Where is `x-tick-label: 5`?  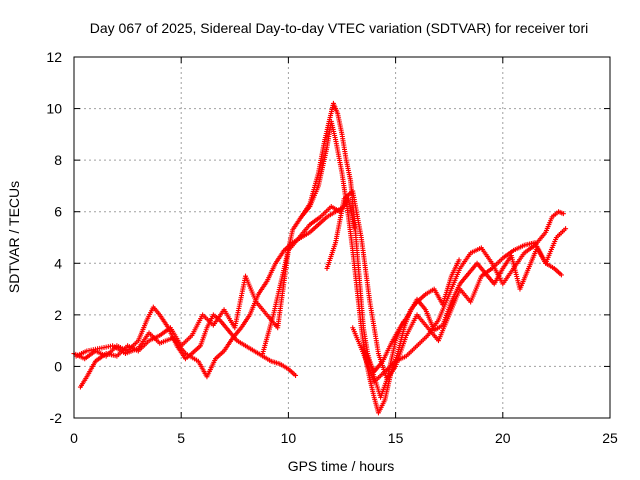 x-tick-label: 5 is located at coordinates (181, 438).